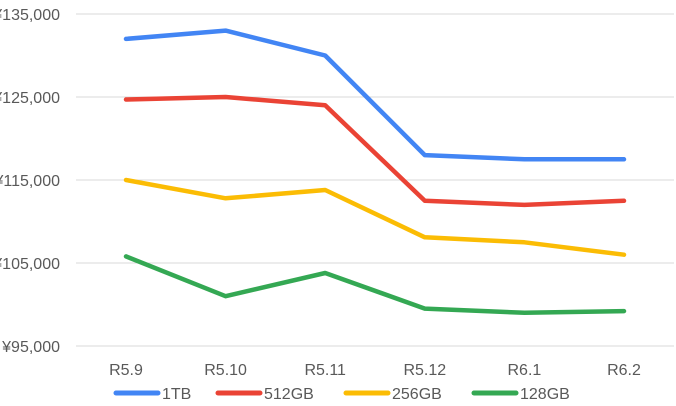 This screenshot has height=406, width=676. What do you see at coordinates (375, 370) in the screenshot?
I see `x-axis-tick-labels: R5.9 R5.10 R5.11 R5.12 R6.1 R6.2` at bounding box center [375, 370].